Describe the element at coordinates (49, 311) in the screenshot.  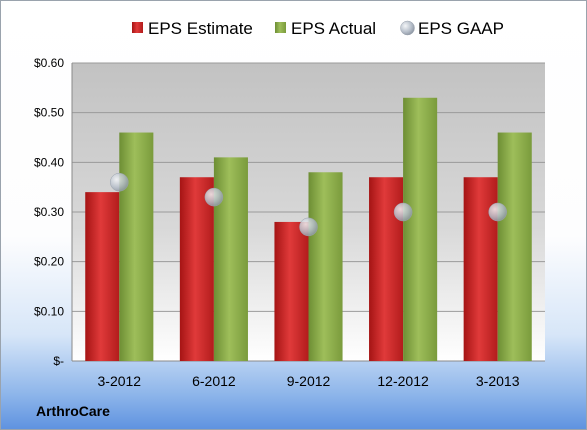
I see `y-tick-label: $0.10` at that location.